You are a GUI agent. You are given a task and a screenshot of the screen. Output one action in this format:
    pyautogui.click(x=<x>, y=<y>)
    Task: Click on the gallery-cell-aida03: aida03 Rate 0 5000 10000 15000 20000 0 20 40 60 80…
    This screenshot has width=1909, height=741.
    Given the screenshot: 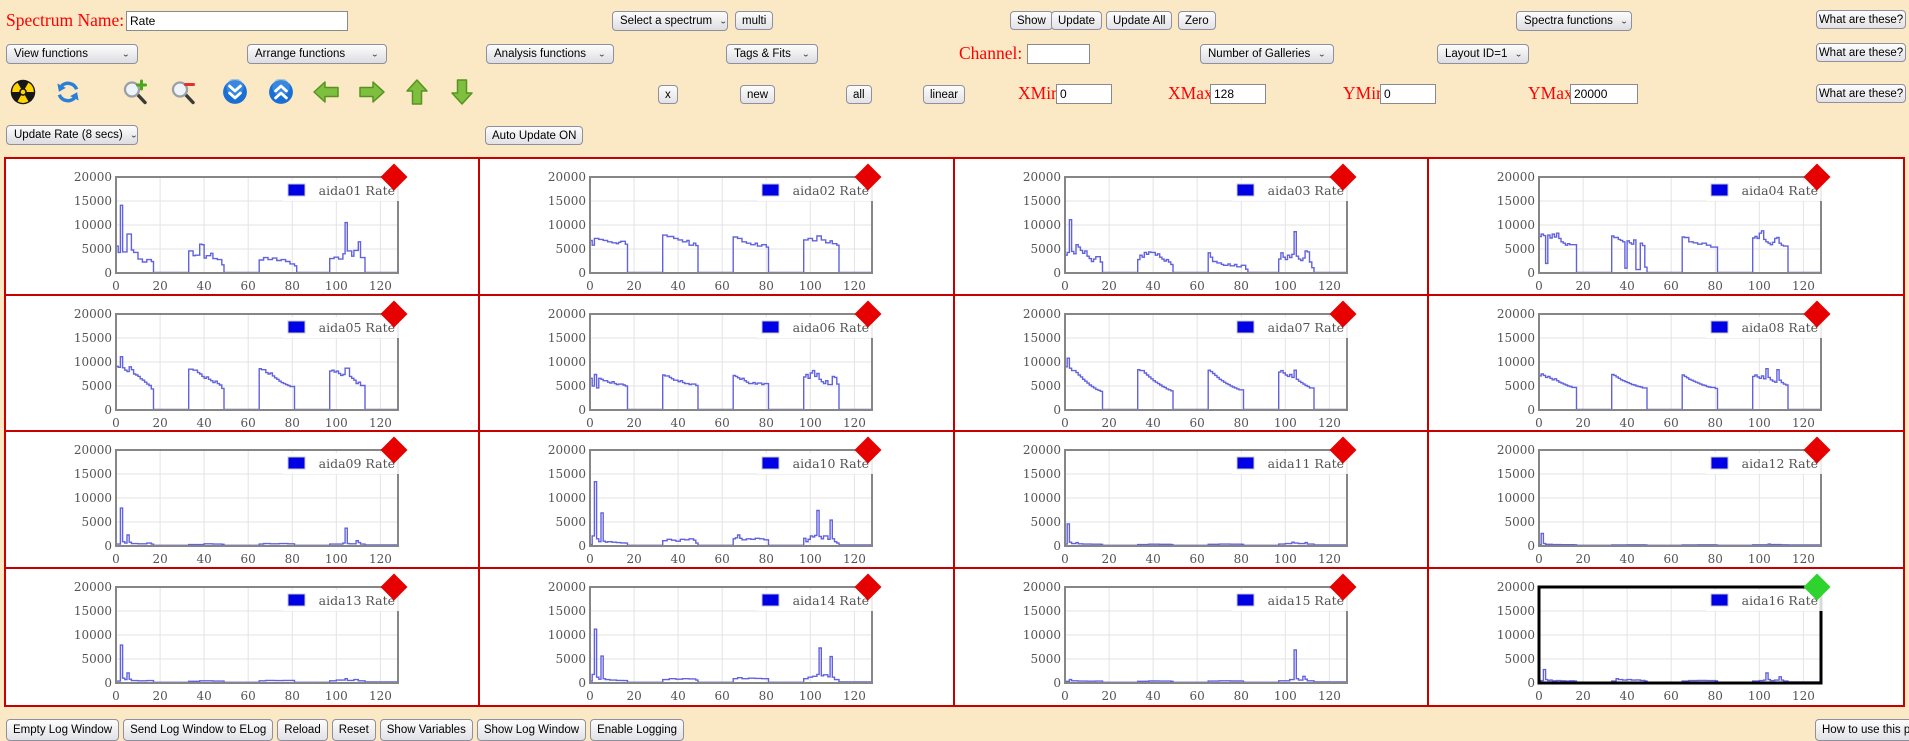 What is the action you would take?
    pyautogui.click(x=1191, y=227)
    